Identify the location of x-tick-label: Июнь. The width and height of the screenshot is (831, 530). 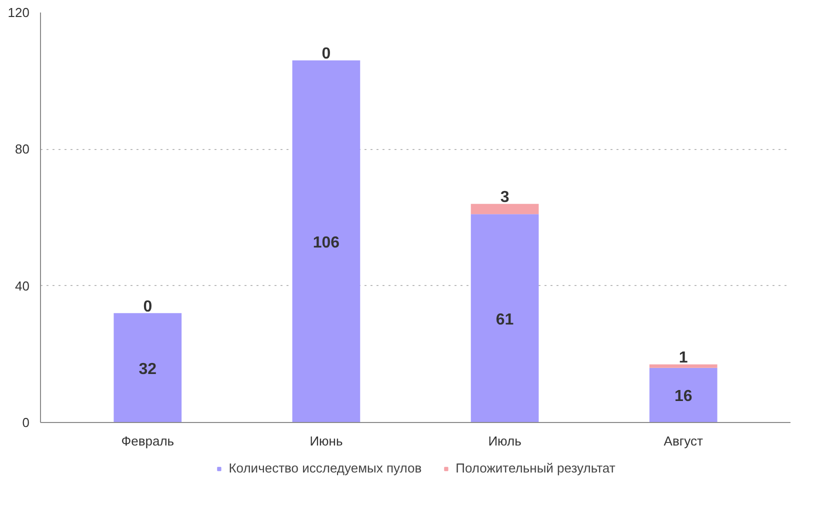
(326, 441).